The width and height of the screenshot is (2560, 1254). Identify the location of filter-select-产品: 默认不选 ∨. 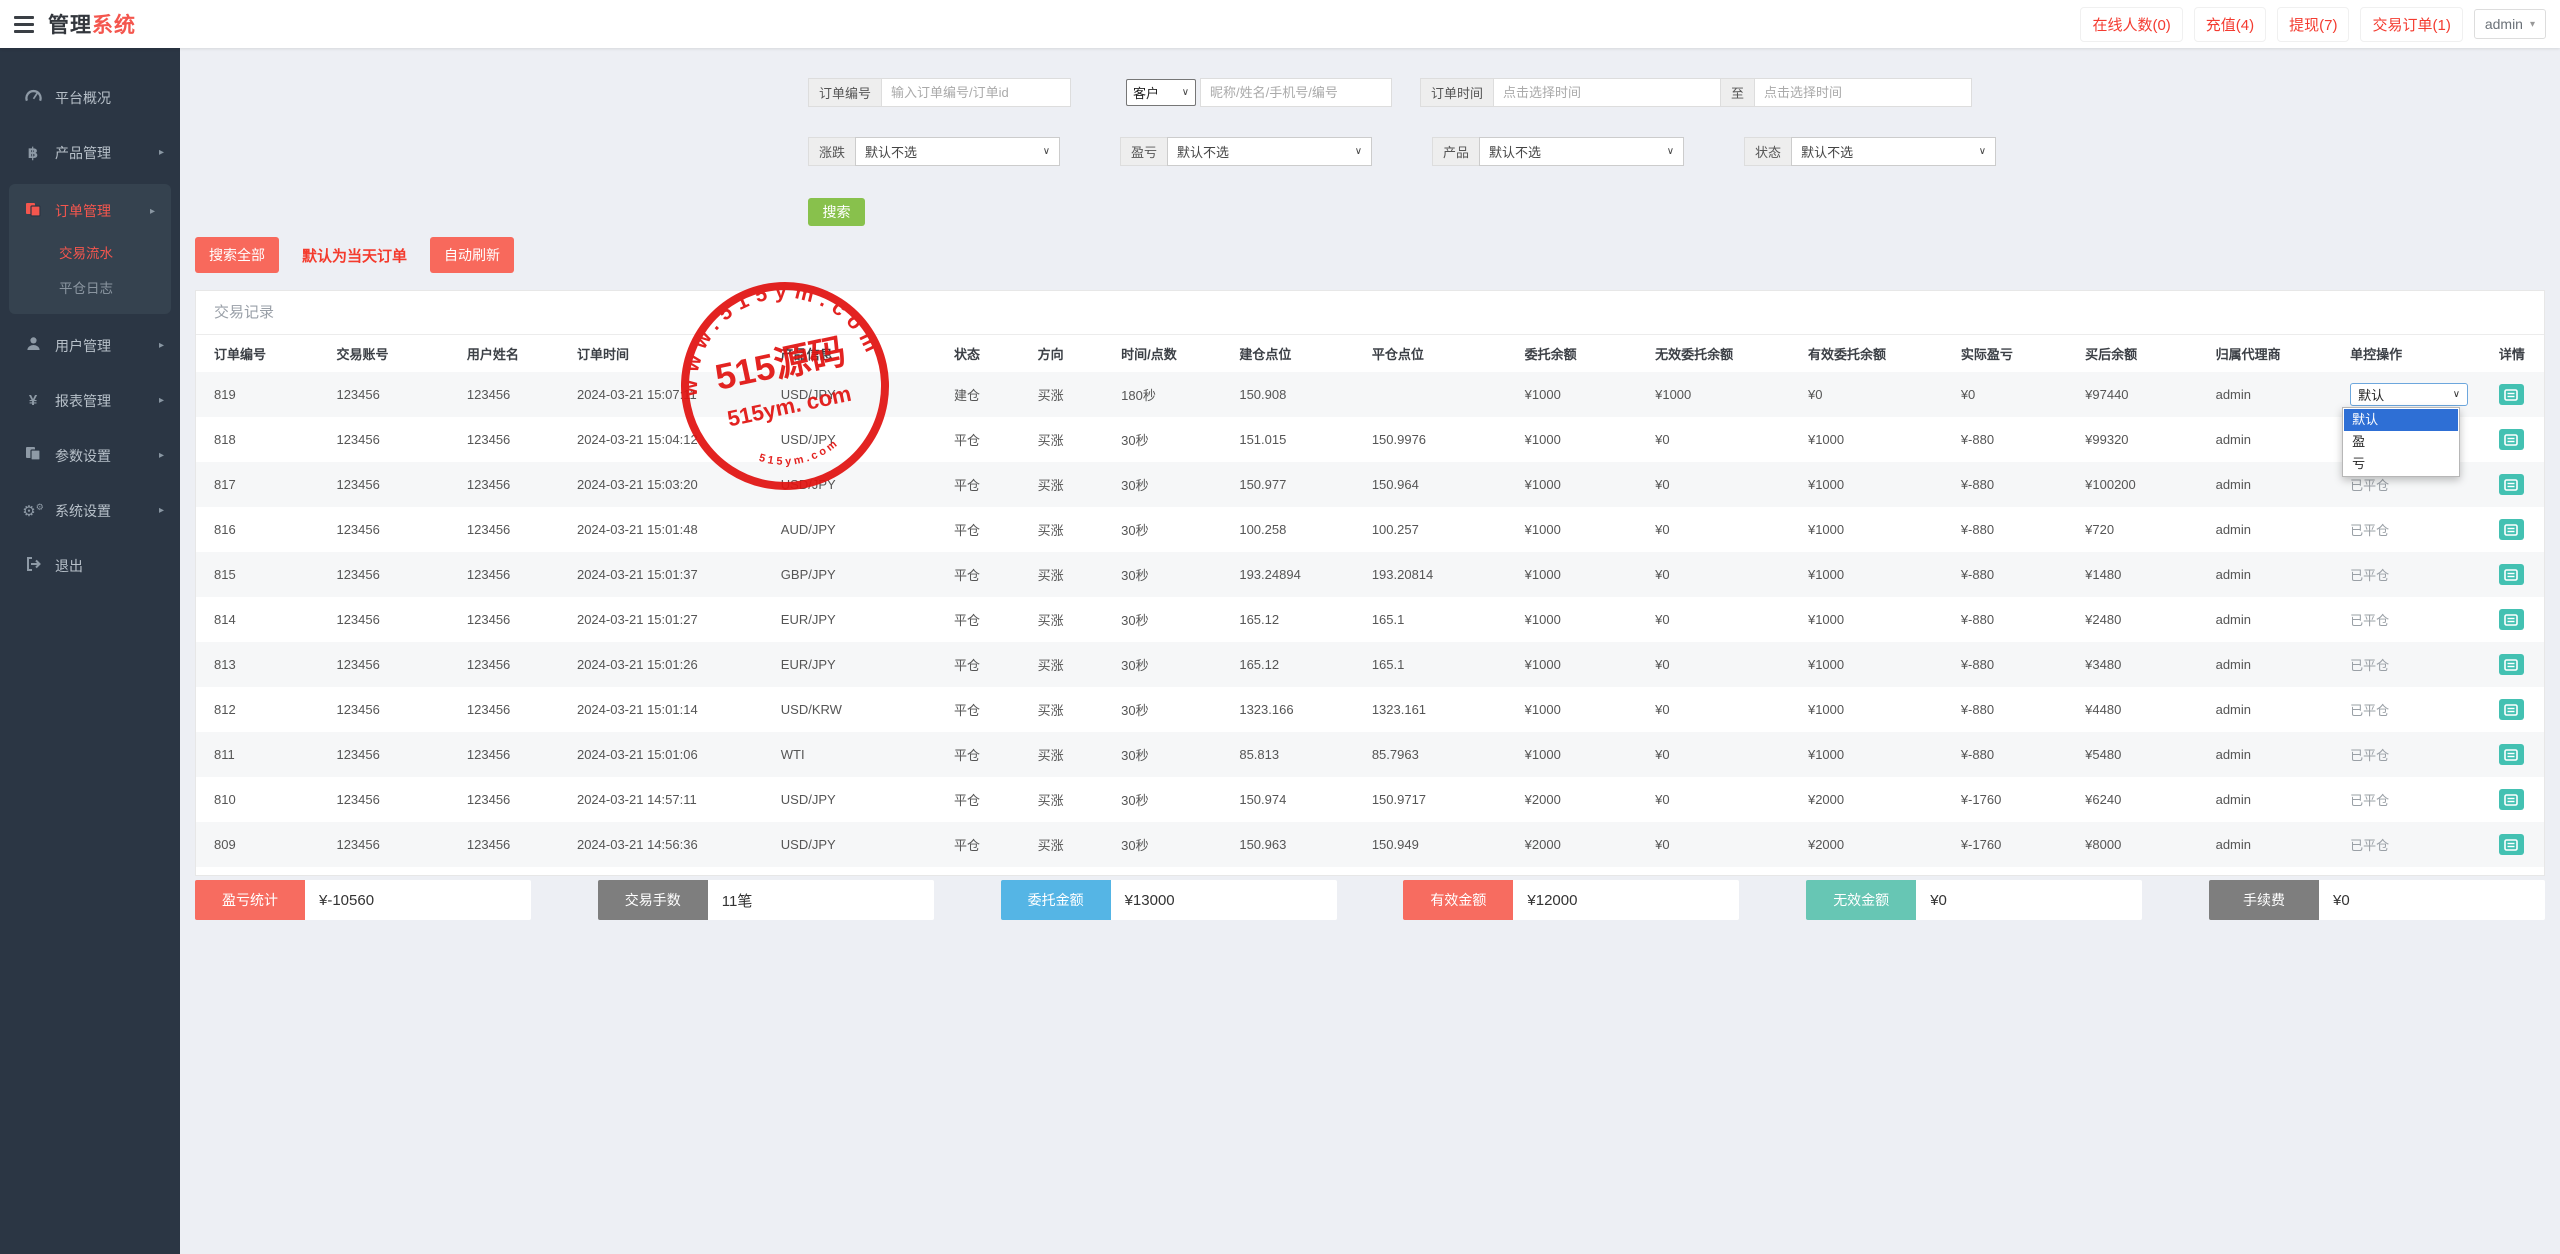
(1582, 151).